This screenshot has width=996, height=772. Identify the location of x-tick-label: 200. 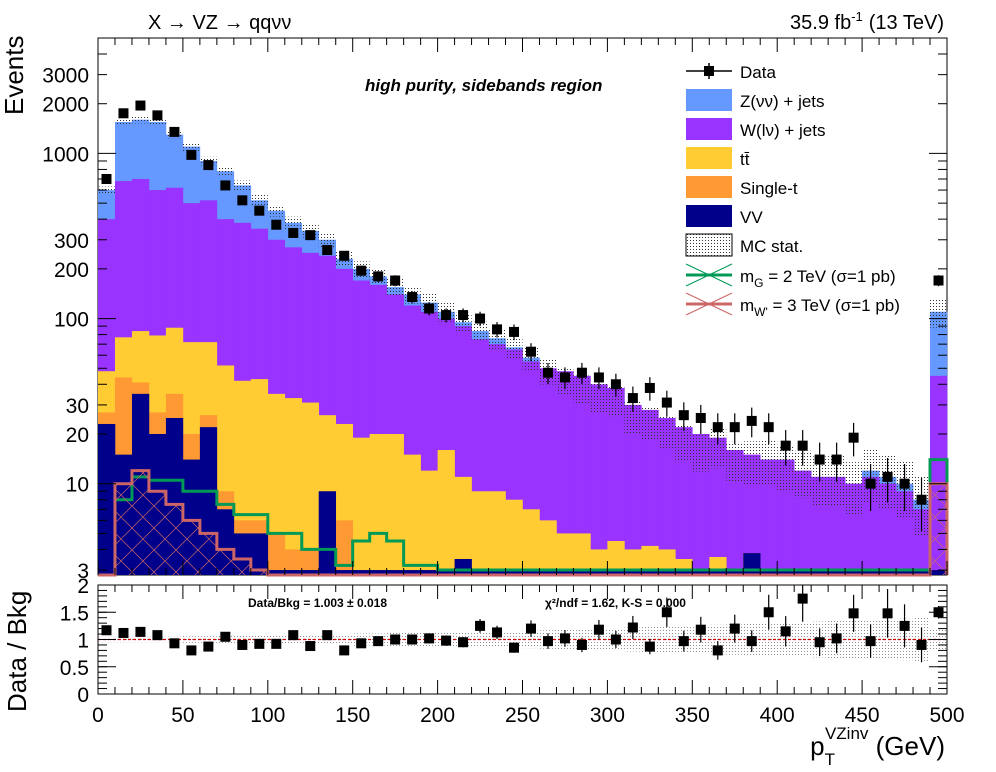
(437, 715).